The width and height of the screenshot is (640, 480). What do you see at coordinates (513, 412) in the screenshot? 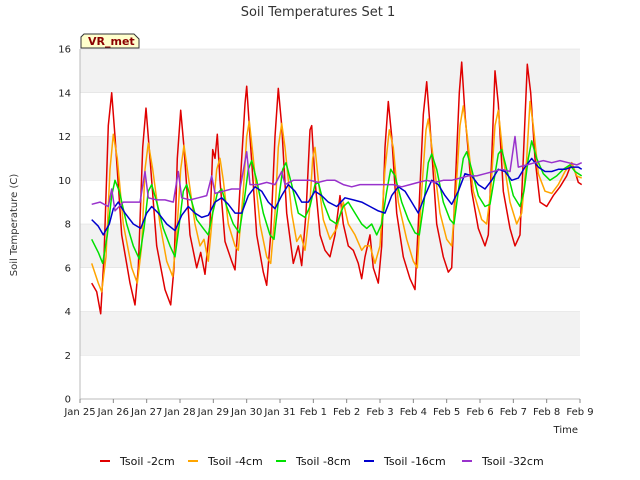
I see `x-tick-label: Feb 7` at bounding box center [513, 412].